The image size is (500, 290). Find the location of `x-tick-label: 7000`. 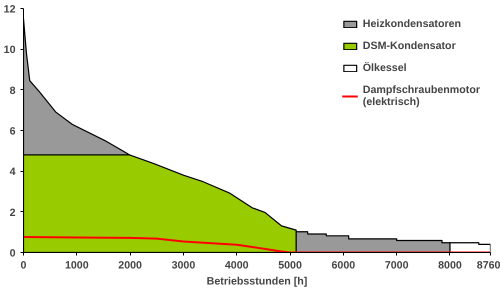

x-tick-label: 7000 is located at coordinates (396, 266).